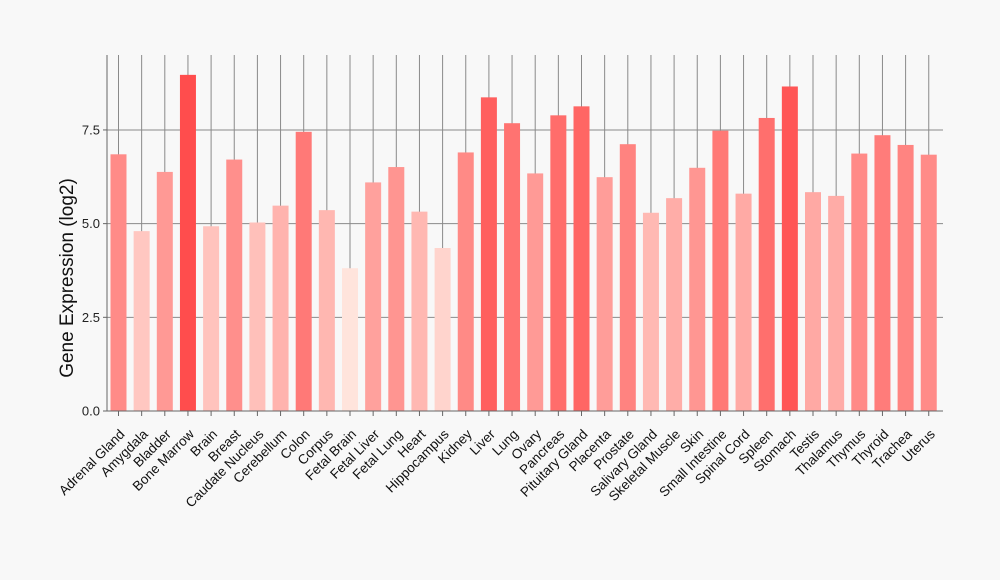 Image resolution: width=1000 pixels, height=580 pixels. I want to click on y-tick-label: 0.0, so click(91, 411).